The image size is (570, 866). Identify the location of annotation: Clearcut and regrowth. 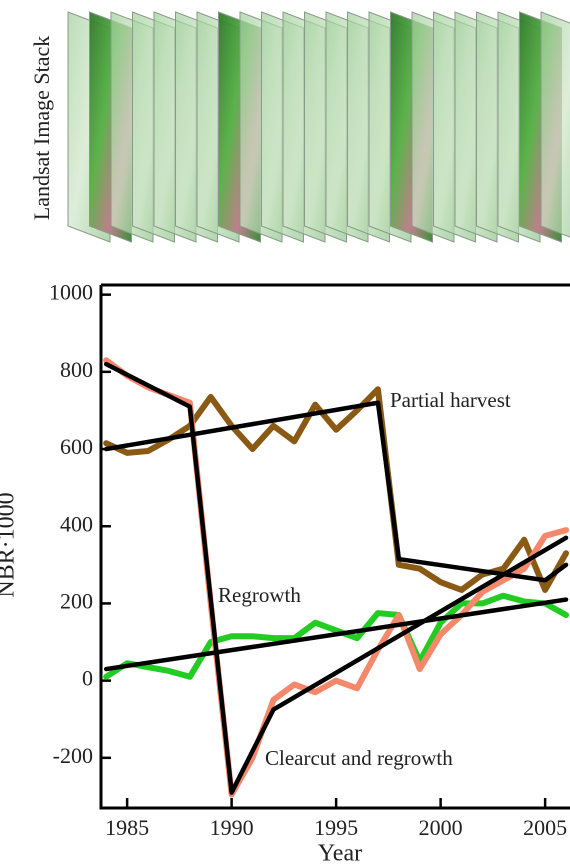
(359, 758).